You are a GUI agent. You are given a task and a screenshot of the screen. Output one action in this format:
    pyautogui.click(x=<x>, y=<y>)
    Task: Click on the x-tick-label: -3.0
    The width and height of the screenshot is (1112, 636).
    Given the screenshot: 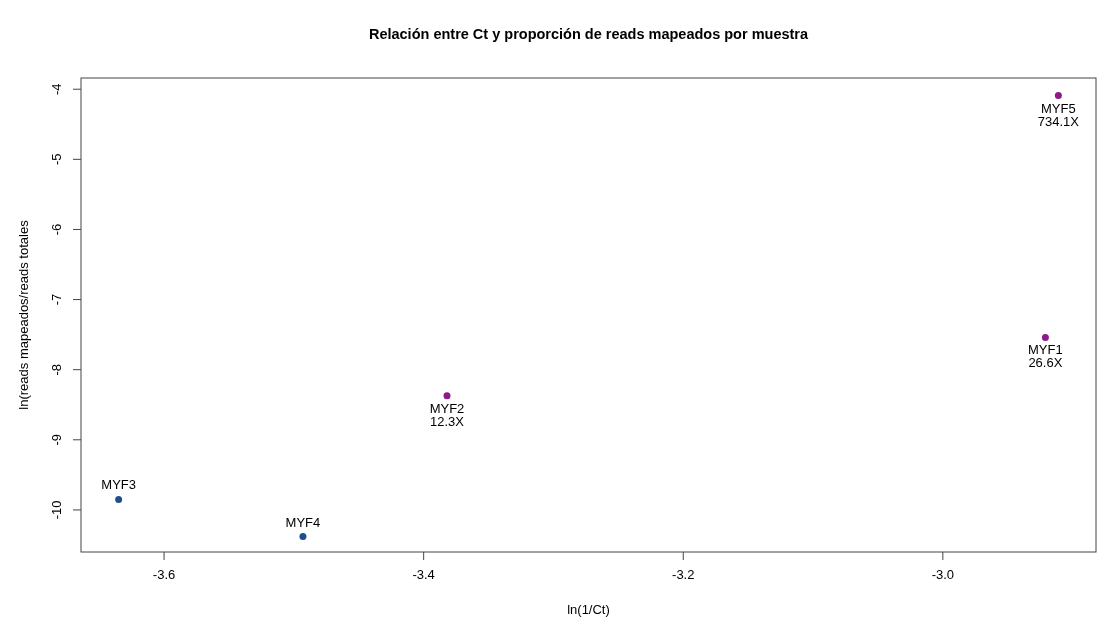 What is the action you would take?
    pyautogui.click(x=943, y=574)
    